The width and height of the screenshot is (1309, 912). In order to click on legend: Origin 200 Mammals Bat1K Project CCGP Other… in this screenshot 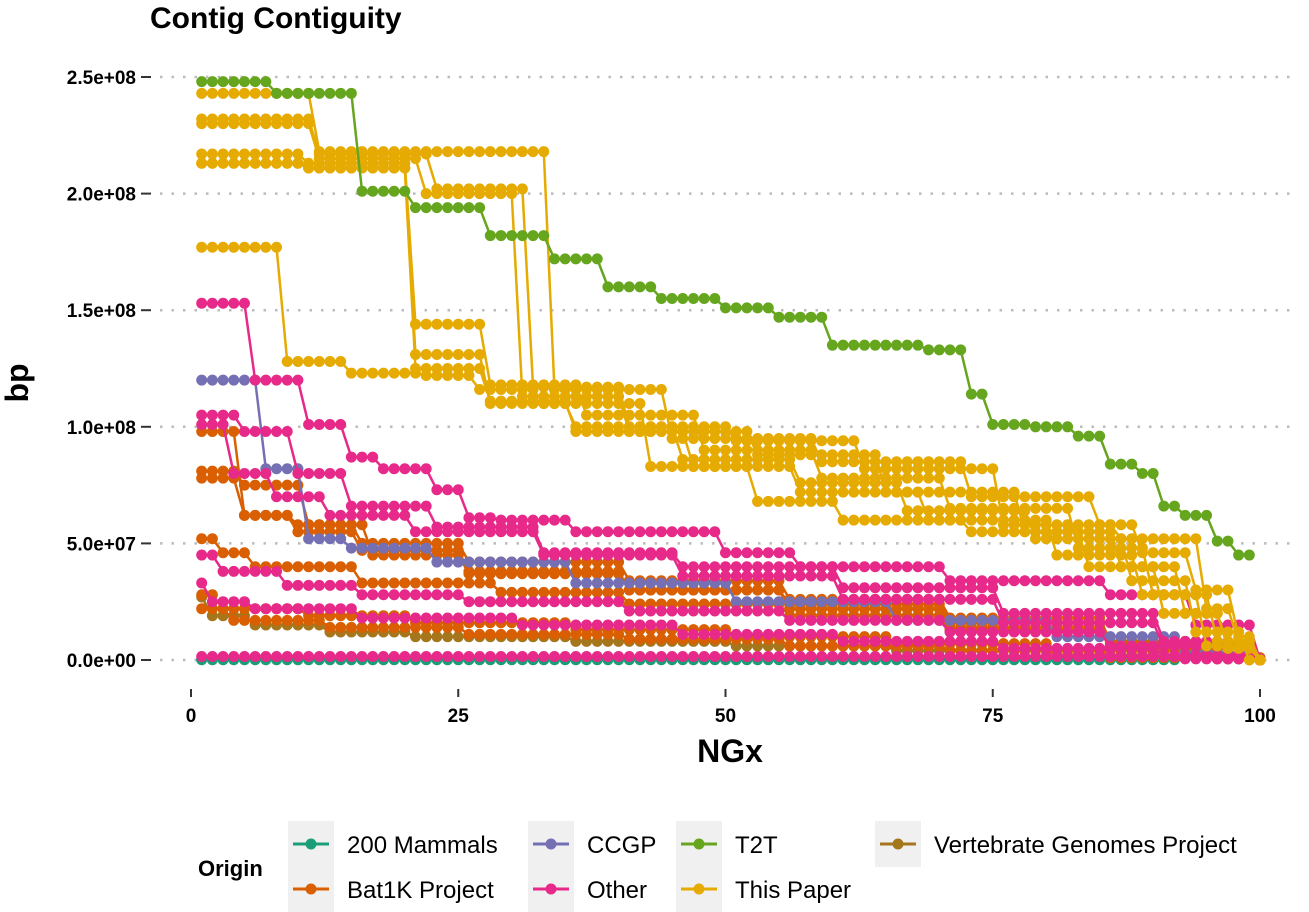, I will do `click(717, 866)`.